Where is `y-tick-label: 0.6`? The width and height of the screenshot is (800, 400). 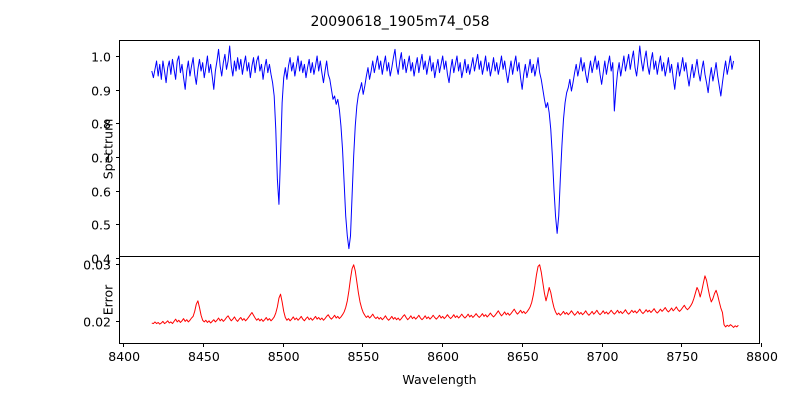 y-tick-label: 0.6 is located at coordinates (101, 192).